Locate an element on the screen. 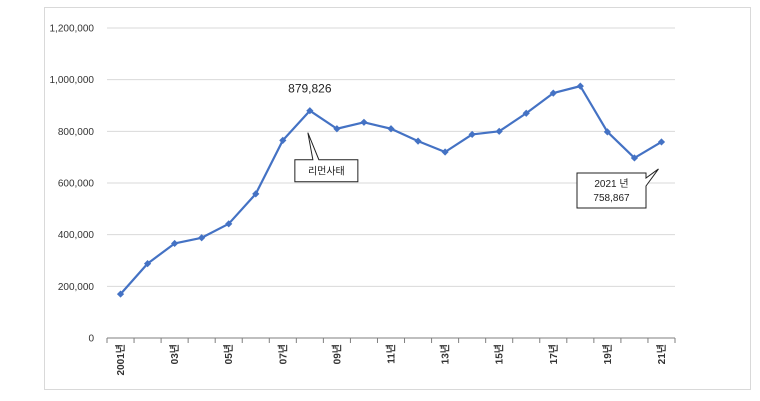  y-tick-label: 0 is located at coordinates (91, 339).